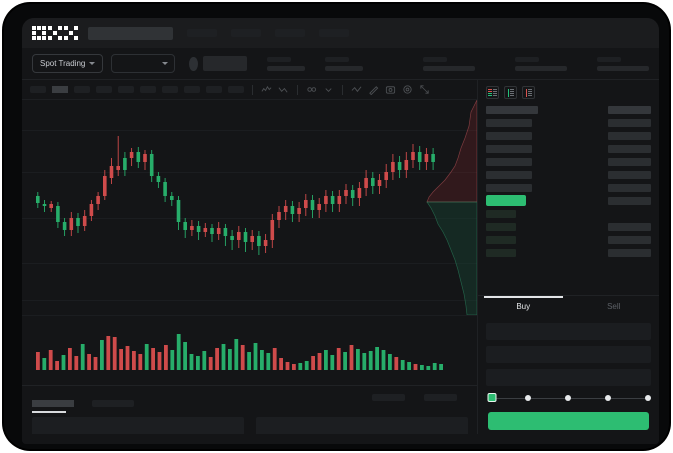 This screenshot has height=453, width=673. Describe the element at coordinates (510, 92) in the screenshot. I see `orderbook-bids-icon` at that location.